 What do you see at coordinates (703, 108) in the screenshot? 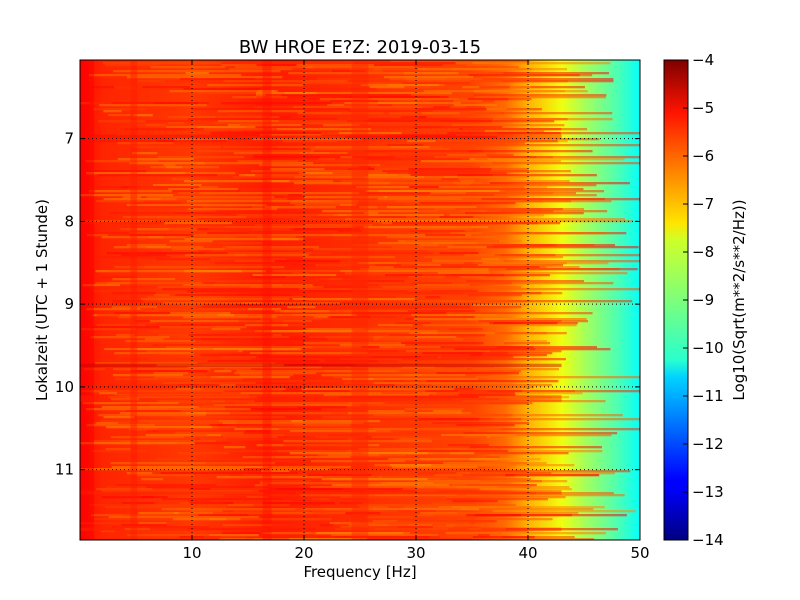
I see `colorbar-tick-label: −5` at bounding box center [703, 108].